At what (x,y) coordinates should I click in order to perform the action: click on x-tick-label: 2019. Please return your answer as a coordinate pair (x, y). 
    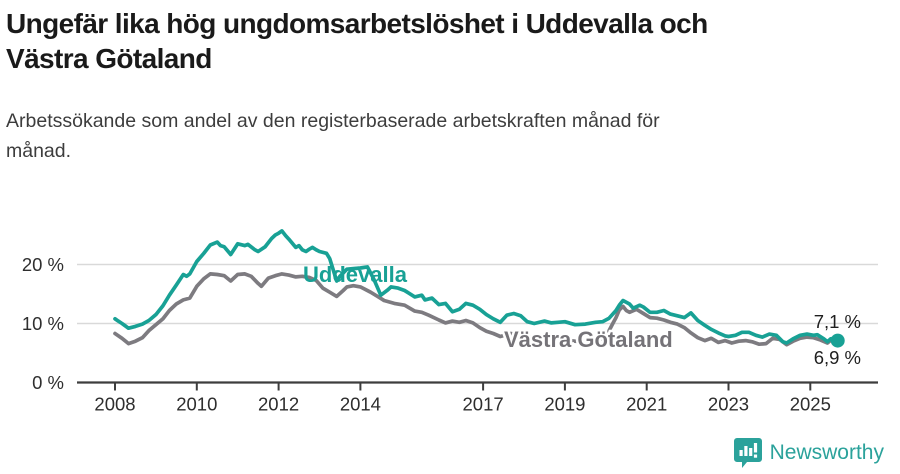
    Looking at the image, I should click on (564, 404).